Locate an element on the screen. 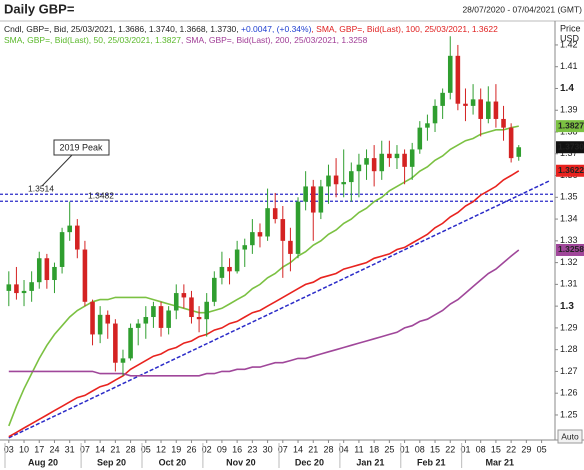 Image resolution: width=584 pixels, height=470 pixels. x-tick-label: 30 is located at coordinates (268, 449).